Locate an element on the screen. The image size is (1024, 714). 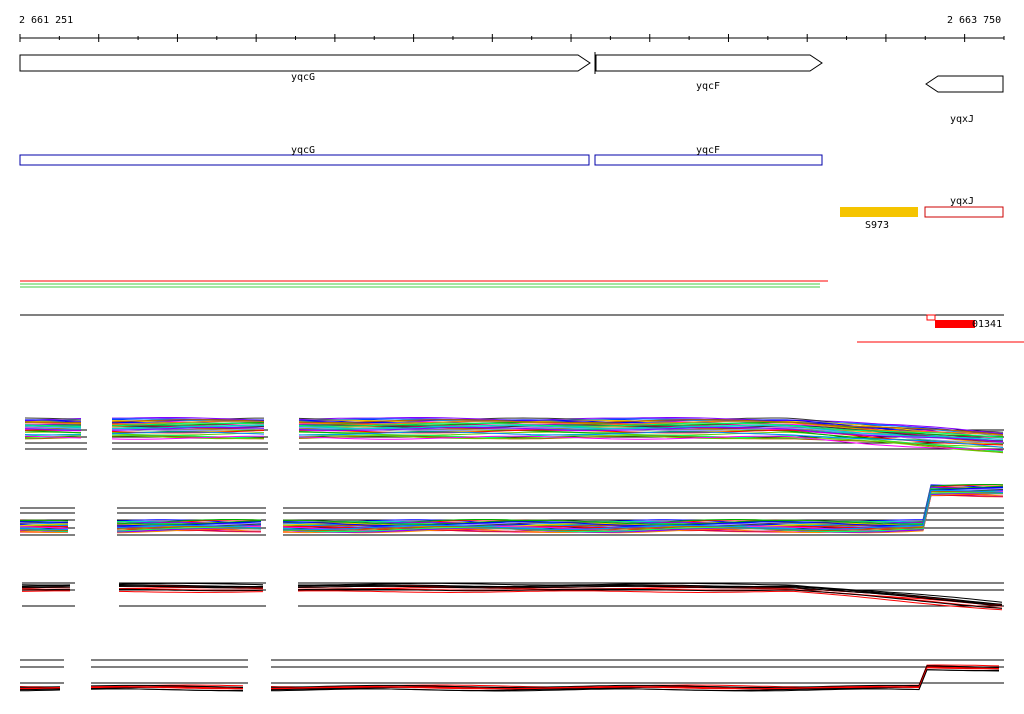
regulatory-track: S973 is located at coordinates (879, 219).